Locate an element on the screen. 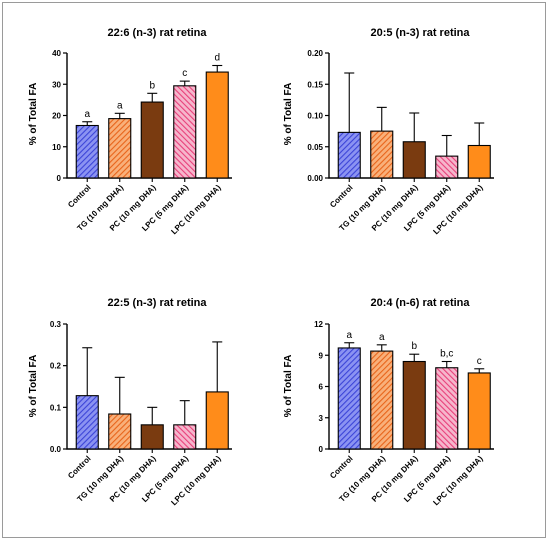 This screenshot has height=542, width=550. y-tick-label: 0.10 is located at coordinates (315, 116).